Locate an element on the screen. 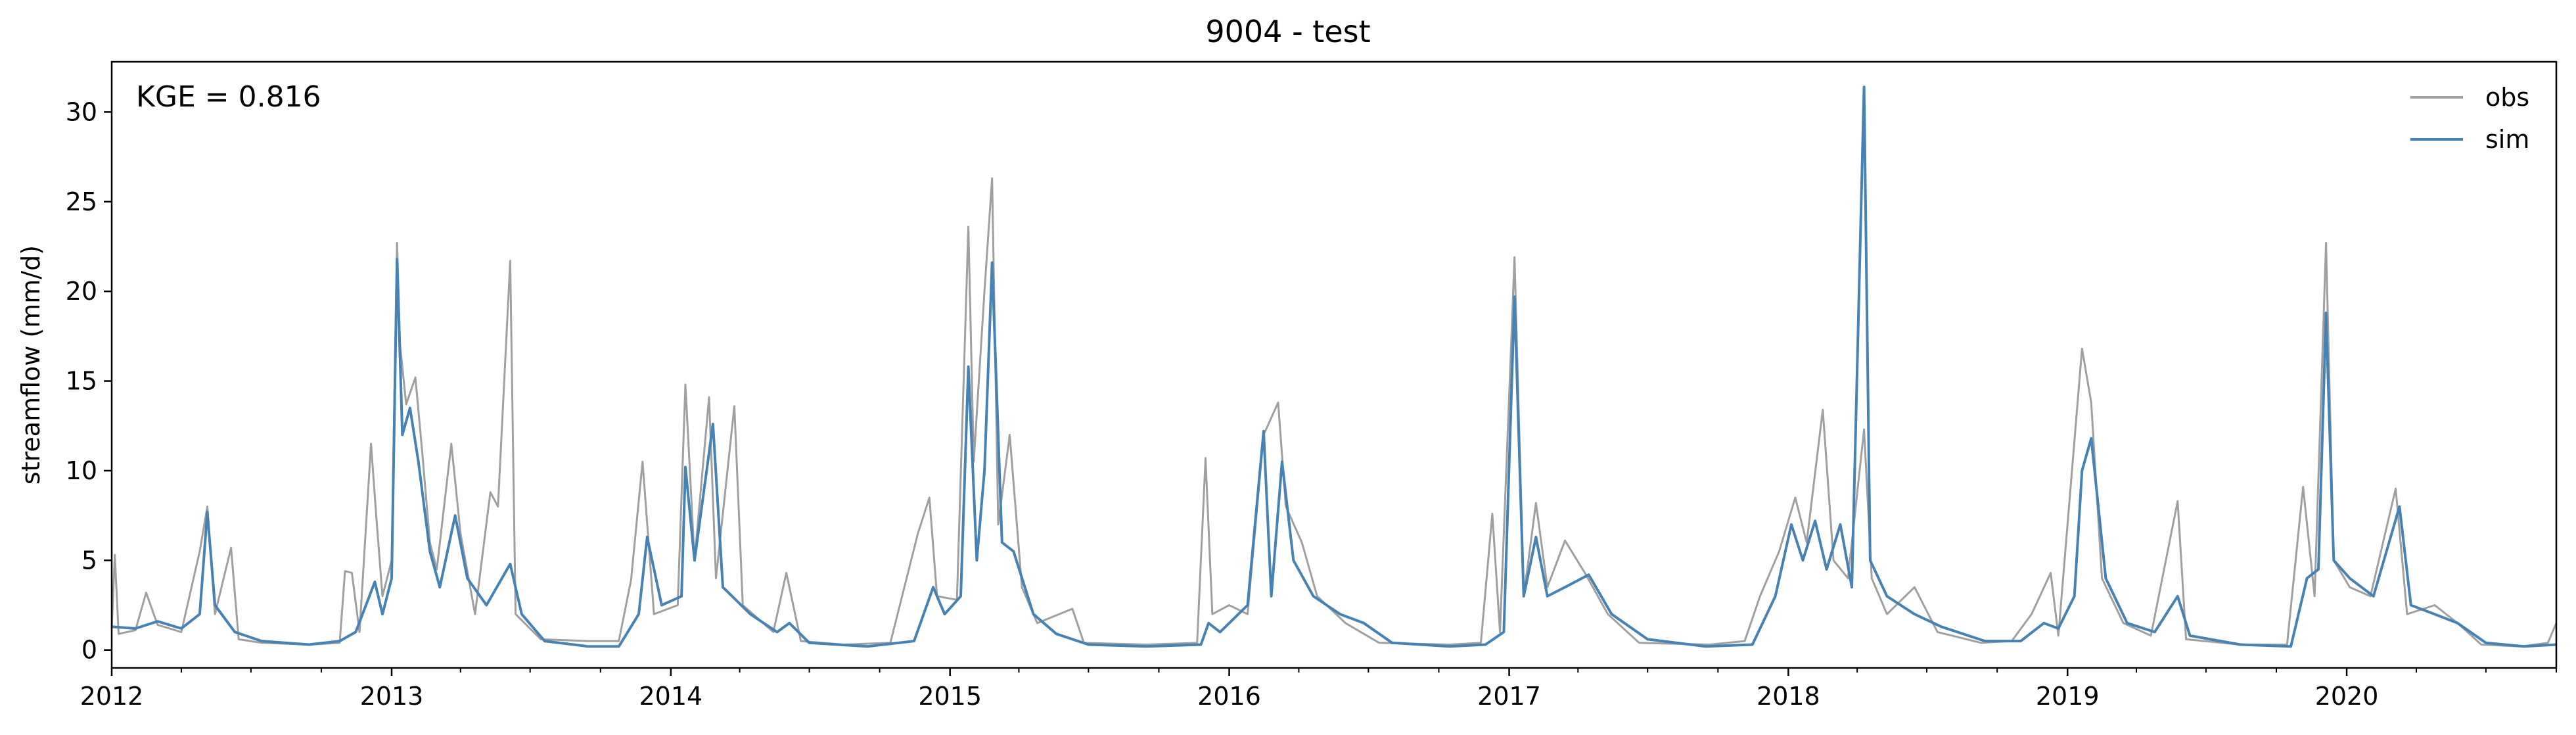 The height and width of the screenshot is (735, 2576). y-tick-label-25: 25 is located at coordinates (82, 201).